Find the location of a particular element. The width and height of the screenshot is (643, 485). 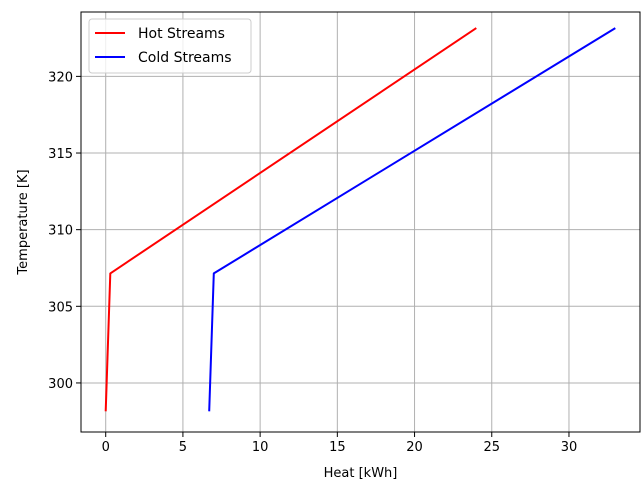

x-tick-label: 10 is located at coordinates (260, 447).